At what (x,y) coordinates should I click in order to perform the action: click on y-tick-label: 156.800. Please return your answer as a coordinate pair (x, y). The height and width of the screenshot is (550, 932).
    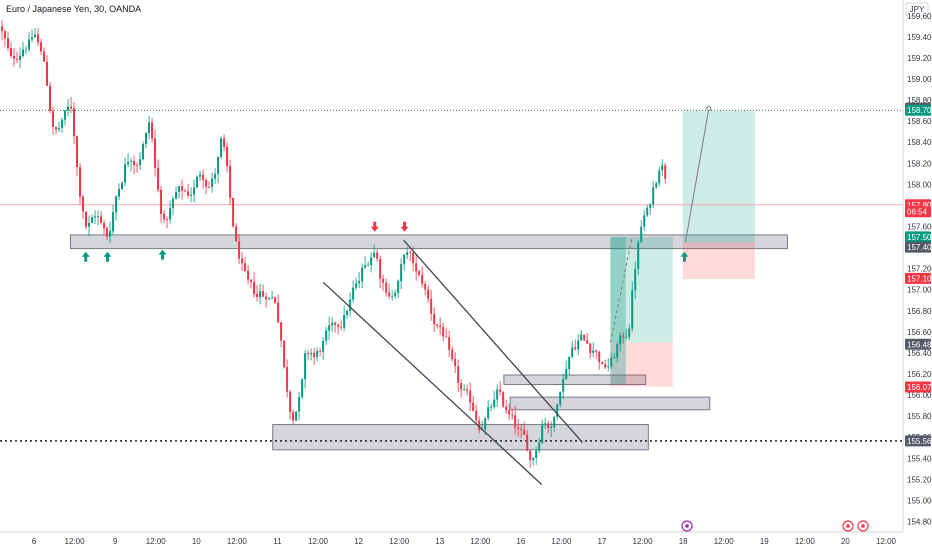
    Looking at the image, I should click on (919, 311).